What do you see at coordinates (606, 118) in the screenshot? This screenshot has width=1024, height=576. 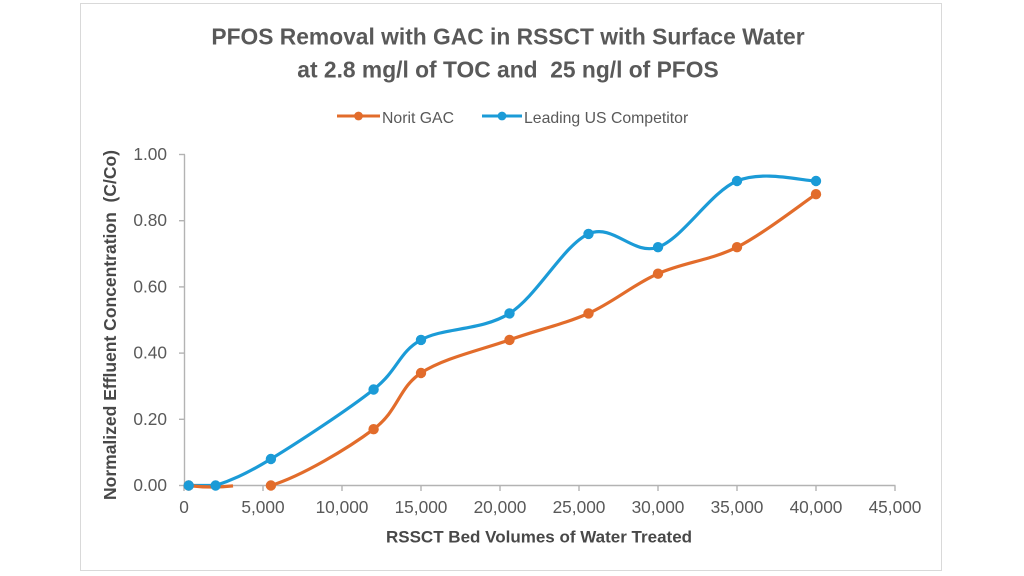 I see `svg-text: Leading US Competitor` at bounding box center [606, 118].